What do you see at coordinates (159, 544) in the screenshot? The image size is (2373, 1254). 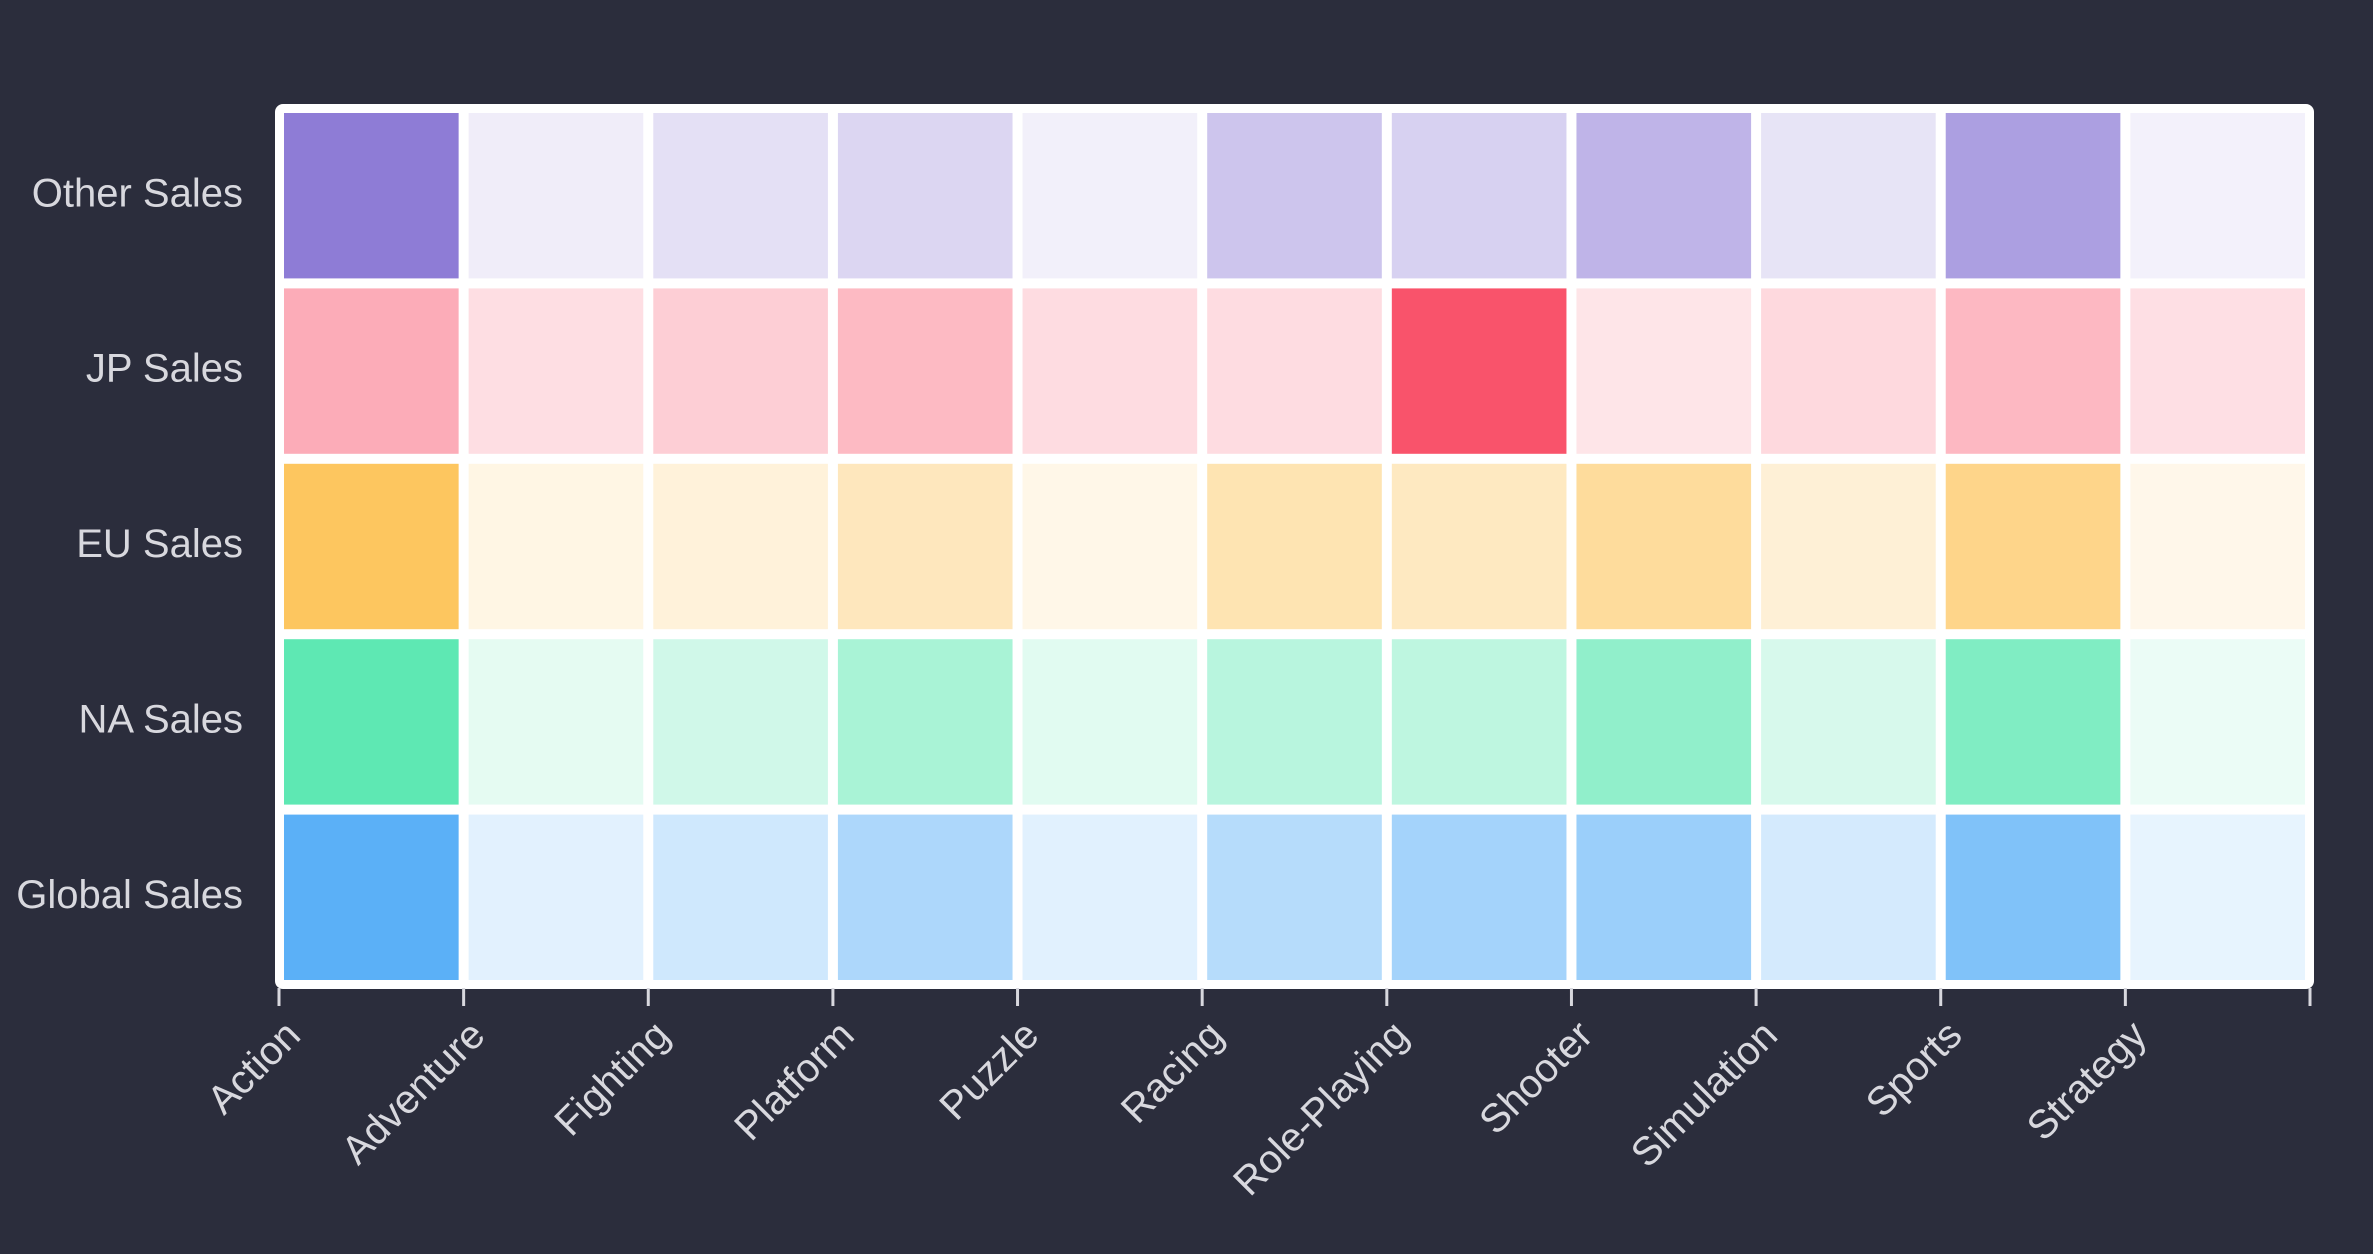 I see `y-tick-label: EU Sales` at bounding box center [159, 544].